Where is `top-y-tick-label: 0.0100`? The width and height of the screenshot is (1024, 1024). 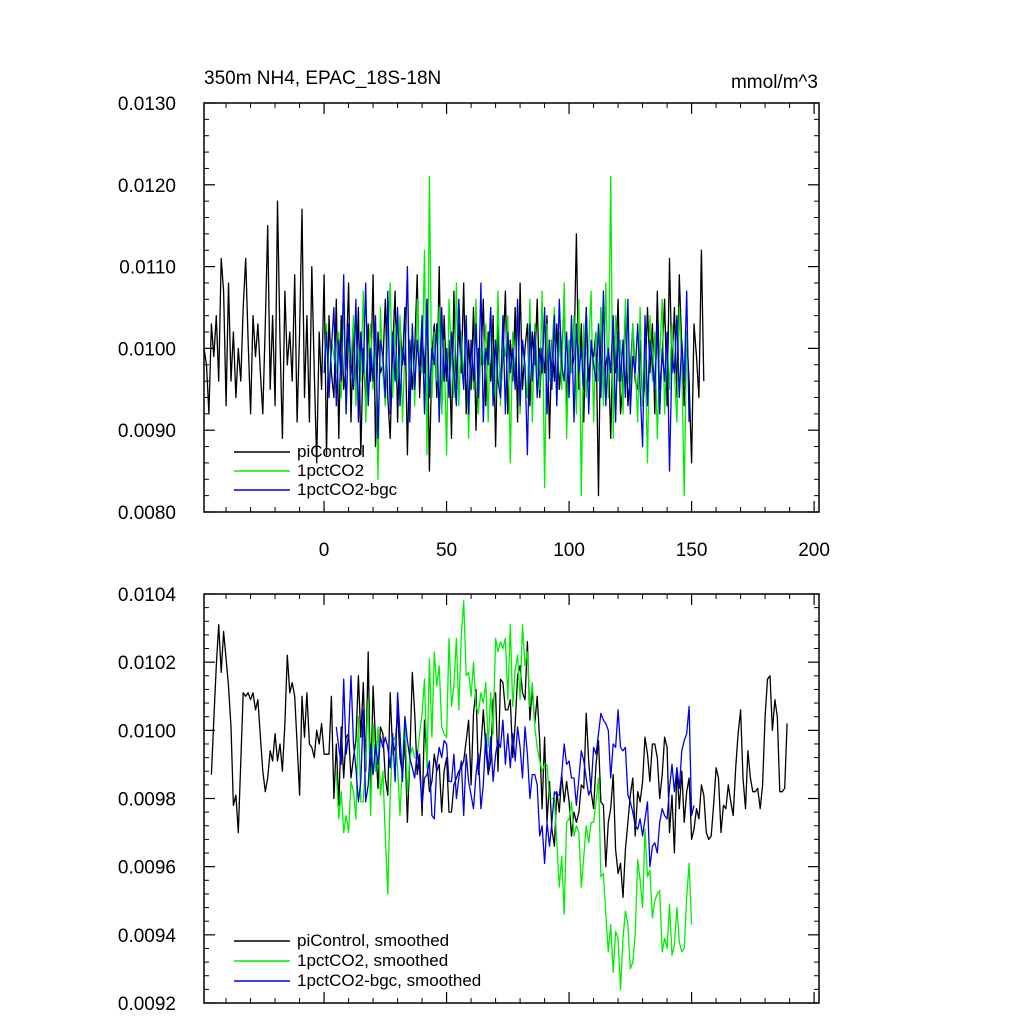
top-y-tick-label: 0.0100 is located at coordinates (147, 349).